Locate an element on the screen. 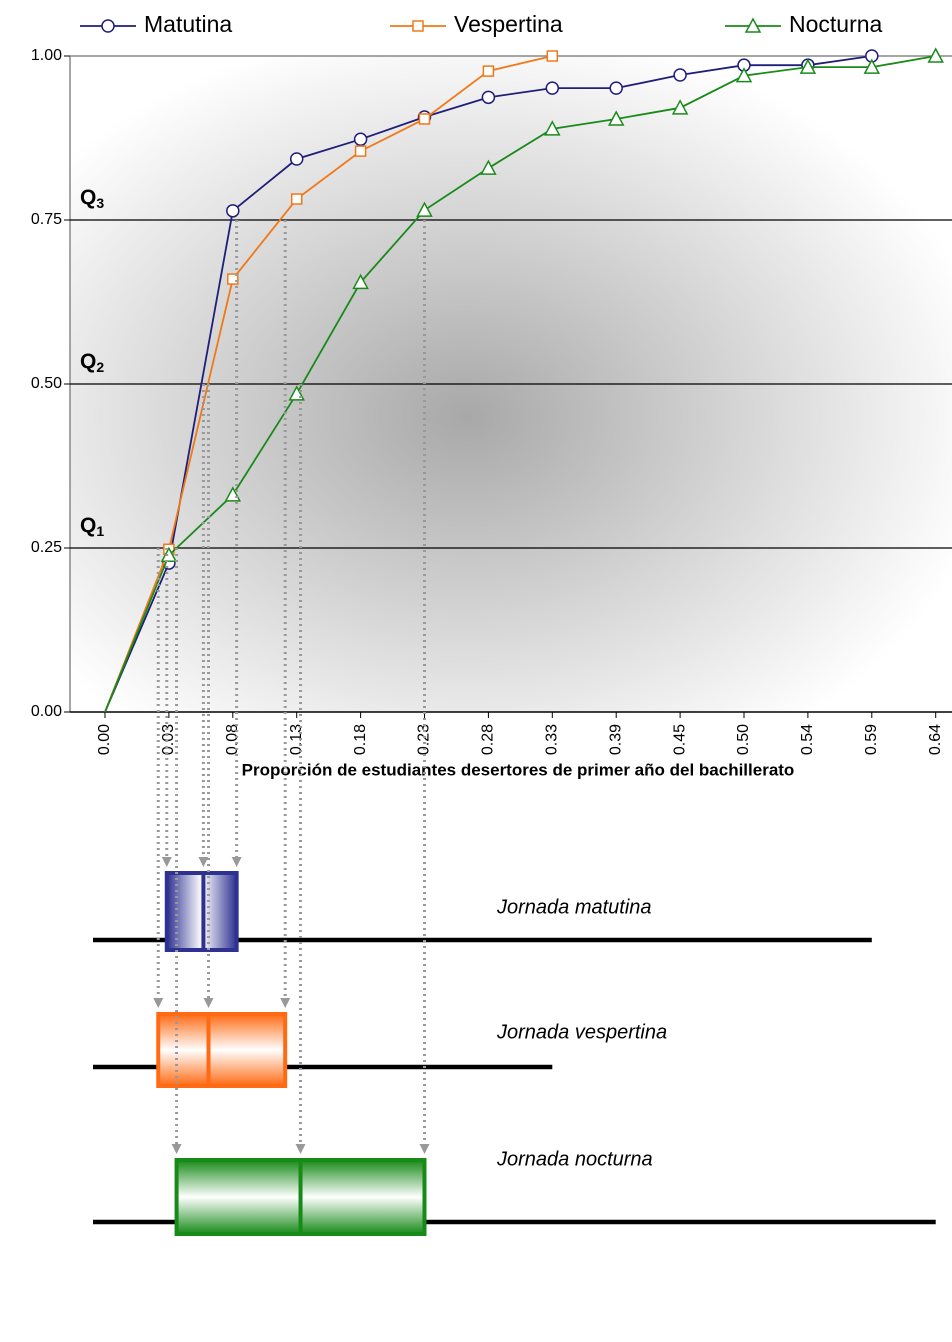 The image size is (952, 1342). x-tick-label: 0.23 is located at coordinates (424, 739).